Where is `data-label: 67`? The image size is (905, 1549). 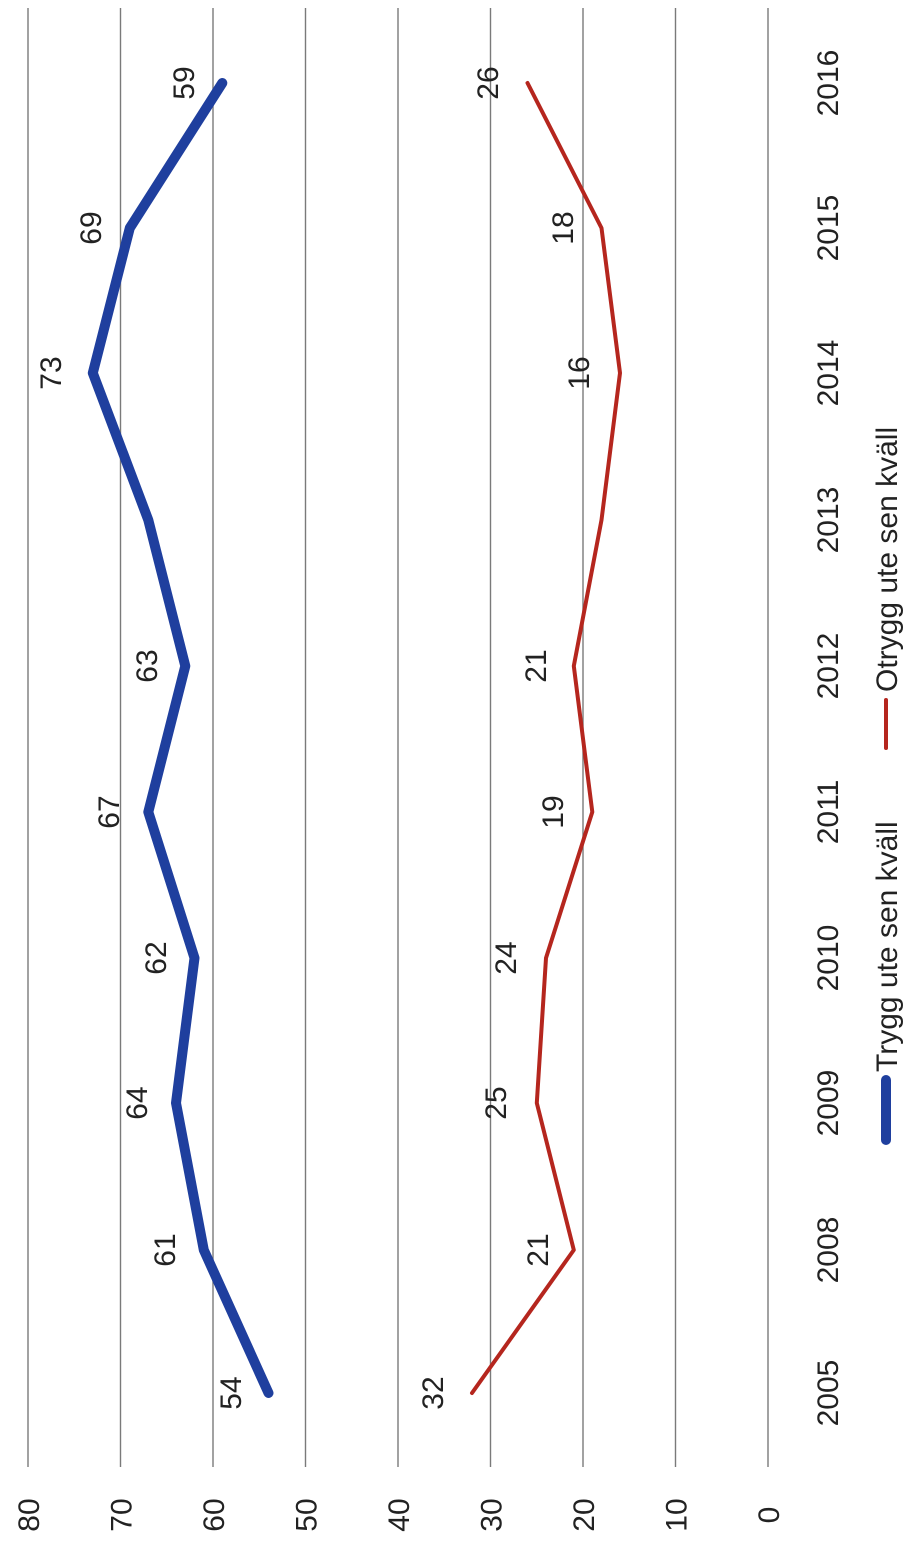
data-label: 67 is located at coordinates (109, 811).